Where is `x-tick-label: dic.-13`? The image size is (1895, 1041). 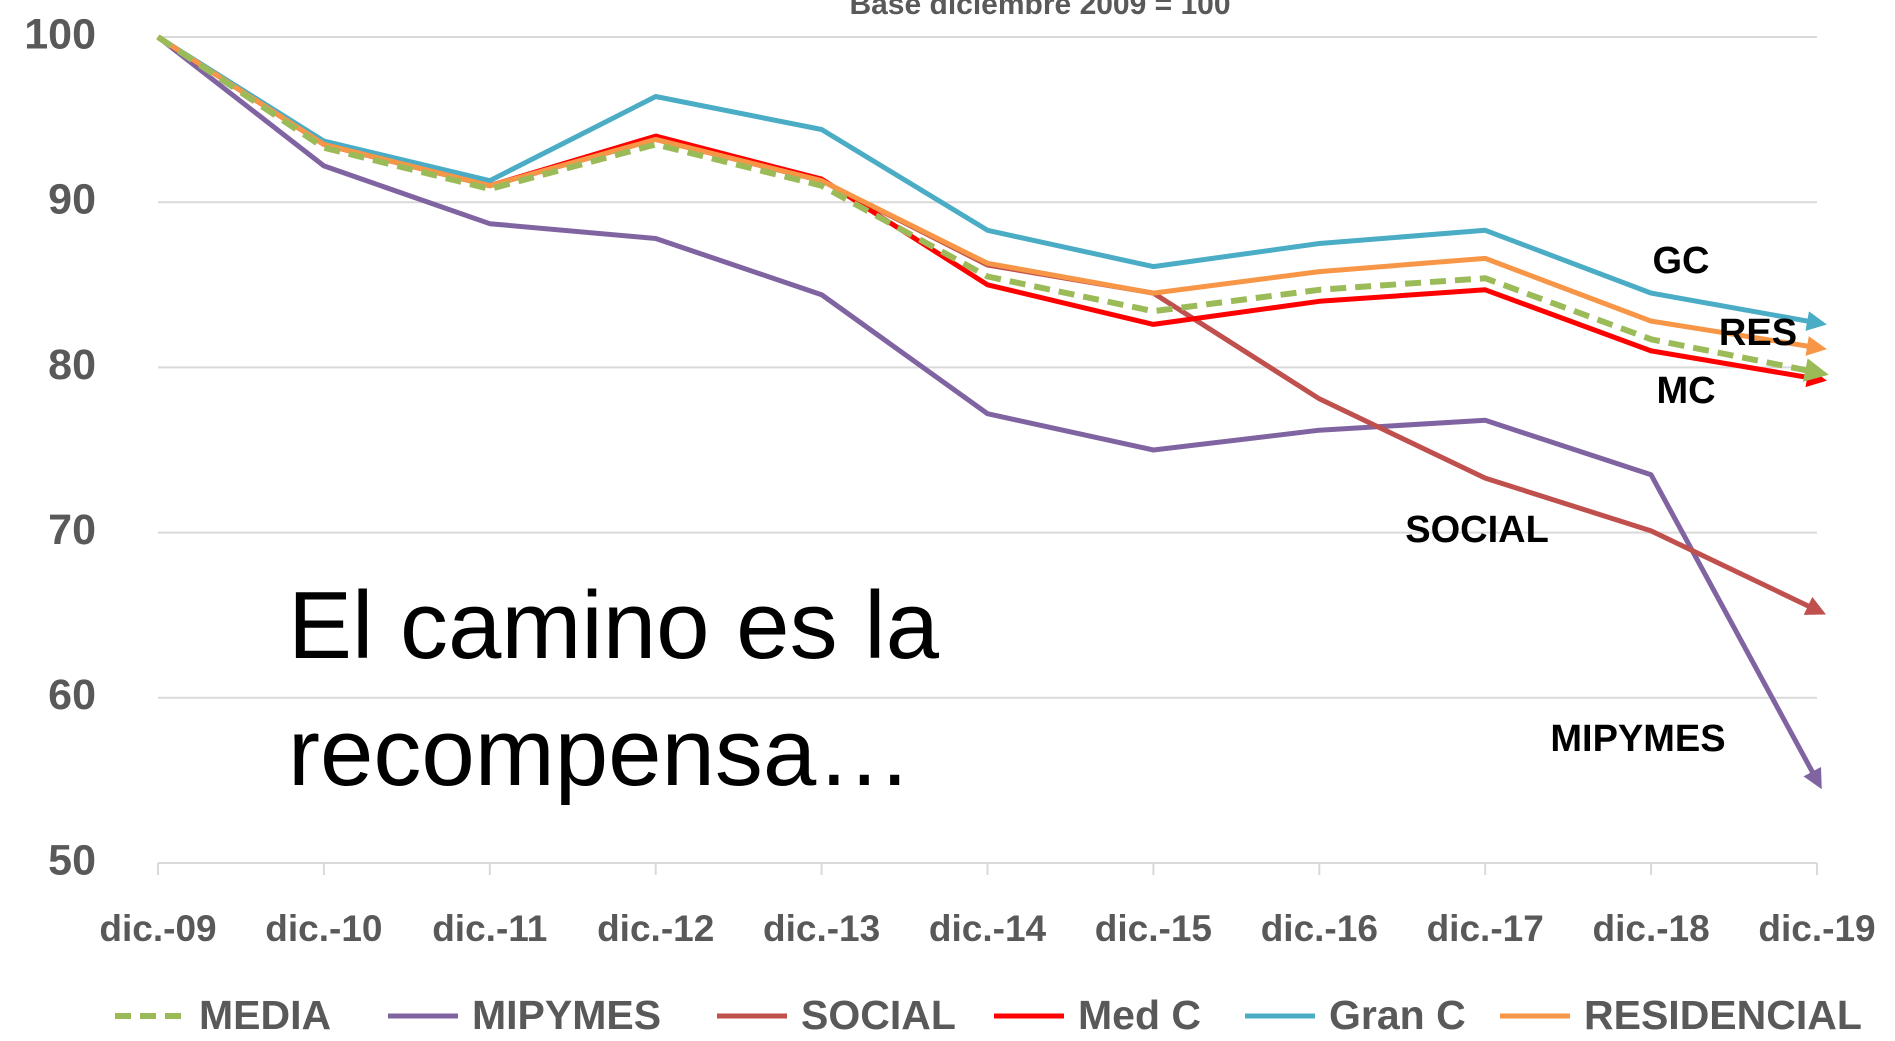
x-tick-label: dic.-13 is located at coordinates (821, 928).